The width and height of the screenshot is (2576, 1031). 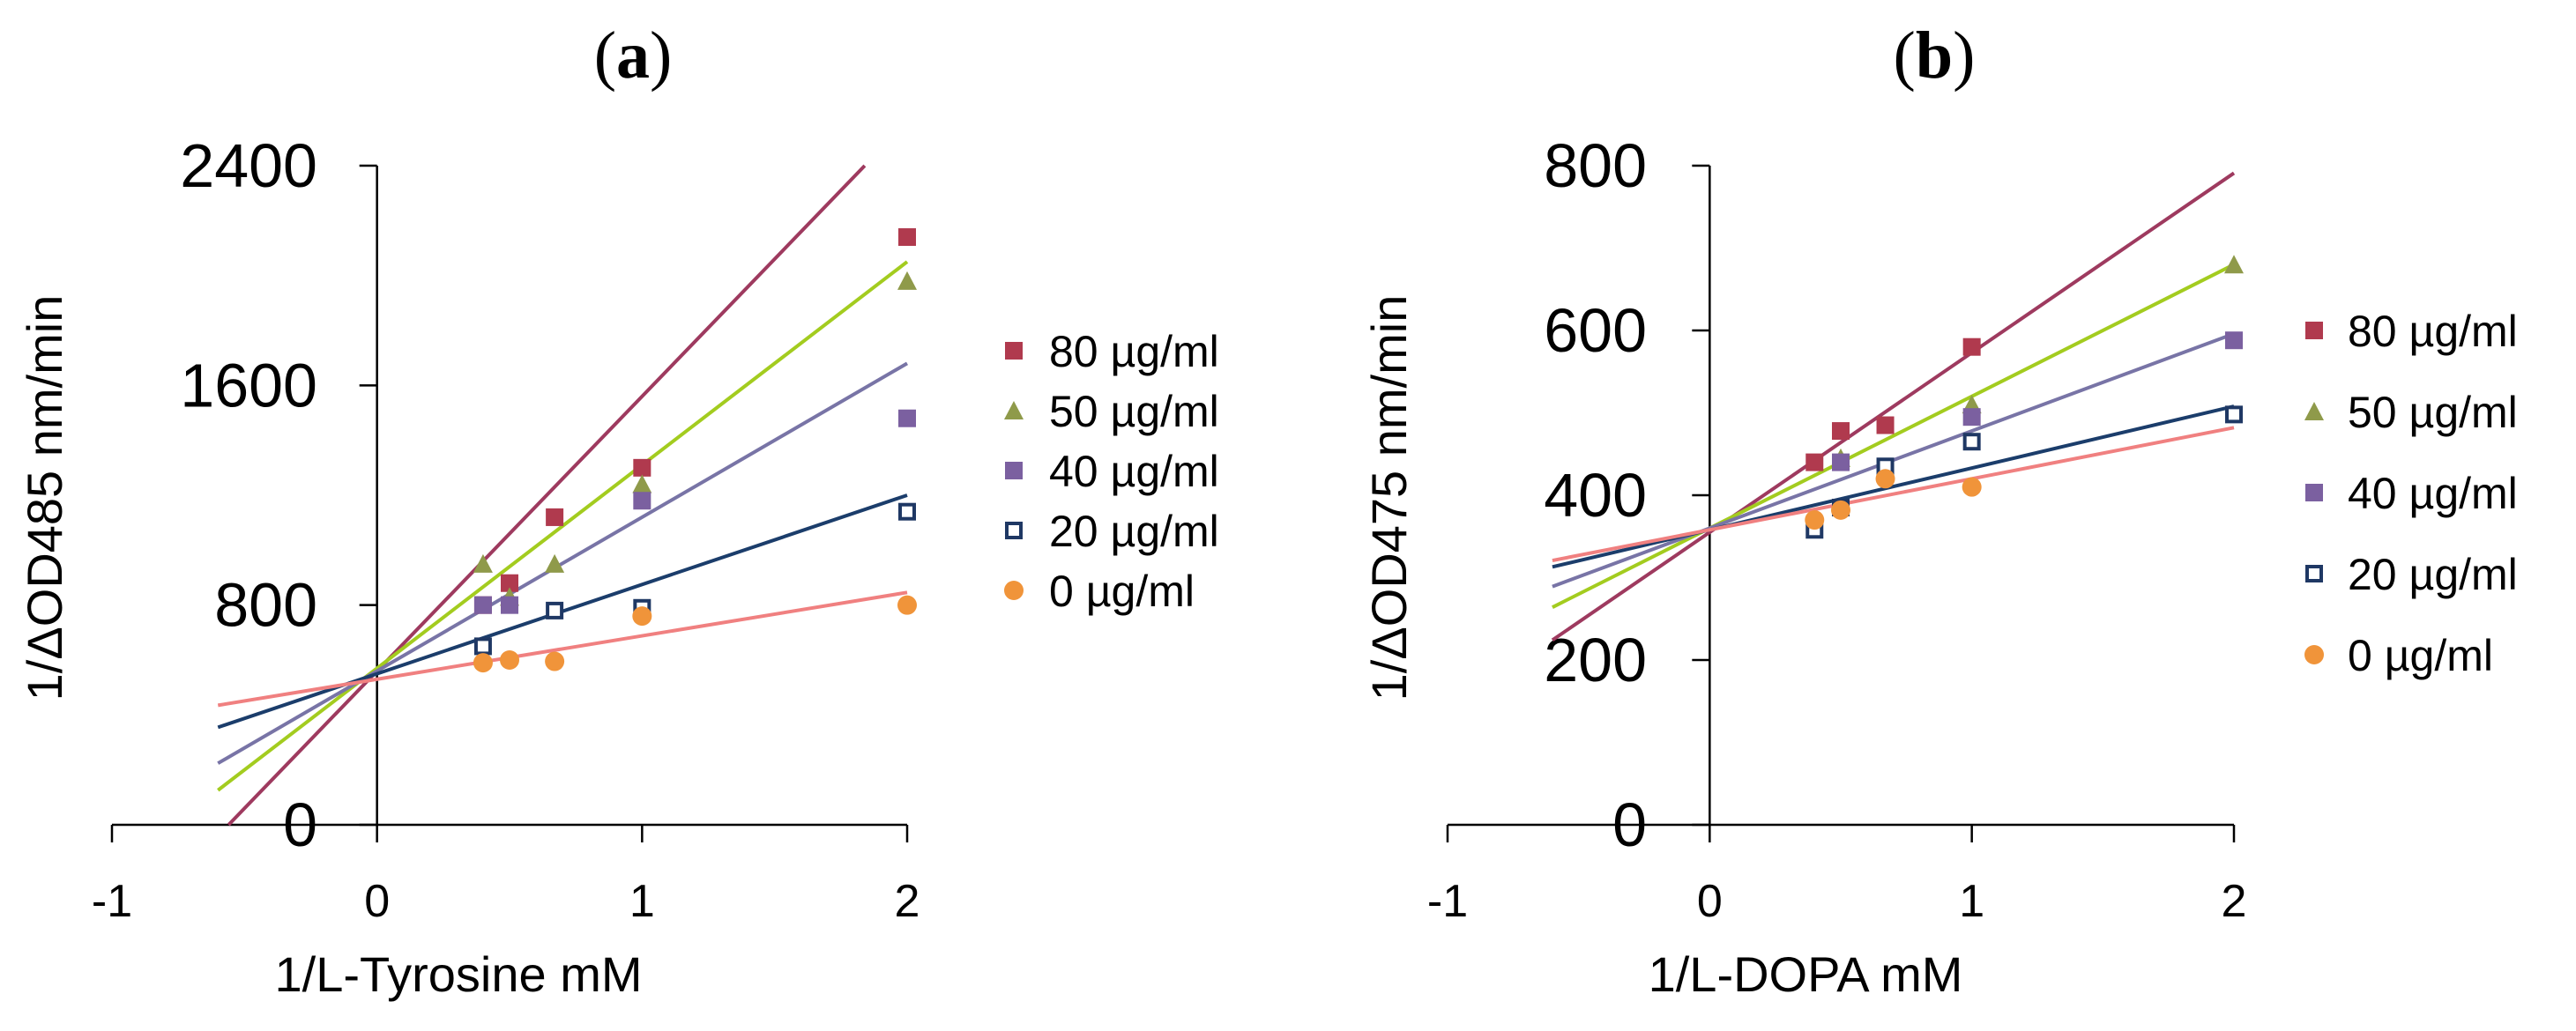 What do you see at coordinates (1934, 56) in the screenshot?
I see `panel-label: b` at bounding box center [1934, 56].